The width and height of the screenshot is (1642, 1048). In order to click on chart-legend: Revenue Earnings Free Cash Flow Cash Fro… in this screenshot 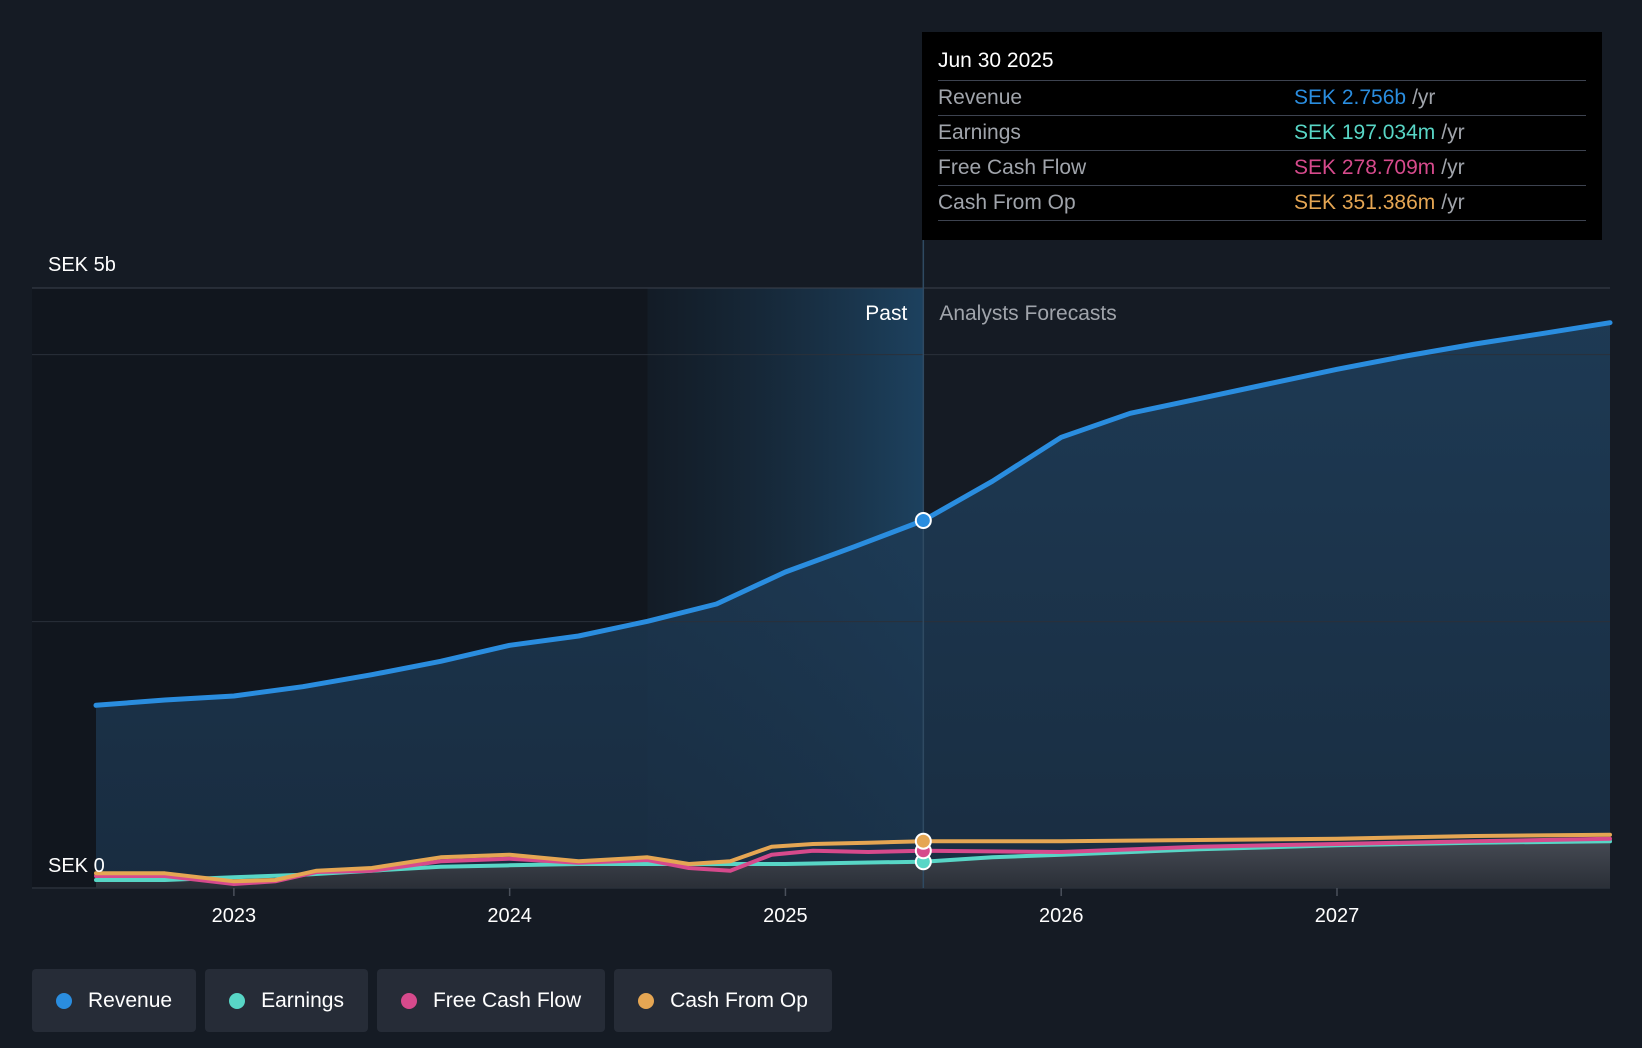, I will do `click(432, 1000)`.